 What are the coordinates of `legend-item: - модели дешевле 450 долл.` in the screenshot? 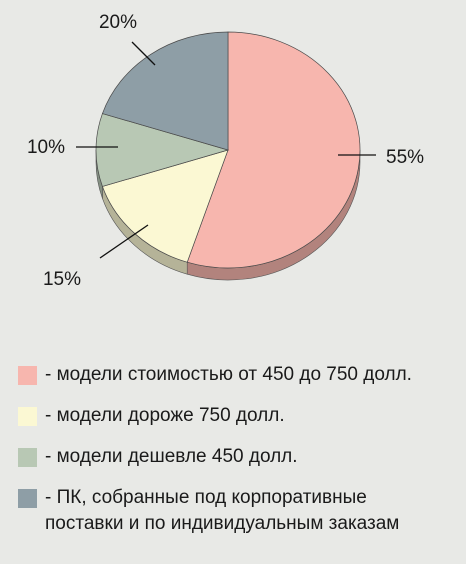 It's located at (238, 457).